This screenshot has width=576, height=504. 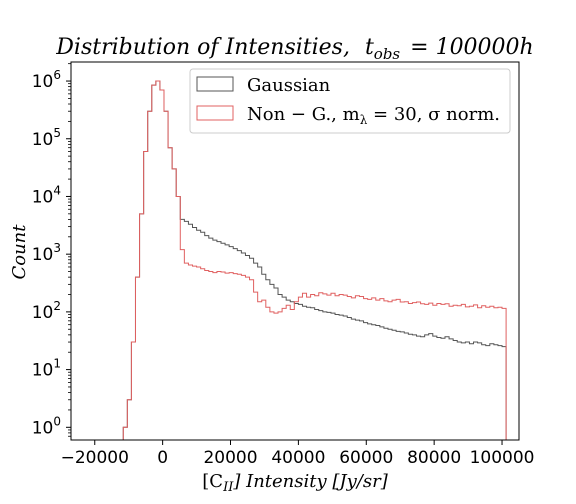 What do you see at coordinates (303, 114) in the screenshot?
I see `legend-label-nongaussian-main: Non − G., m` at bounding box center [303, 114].